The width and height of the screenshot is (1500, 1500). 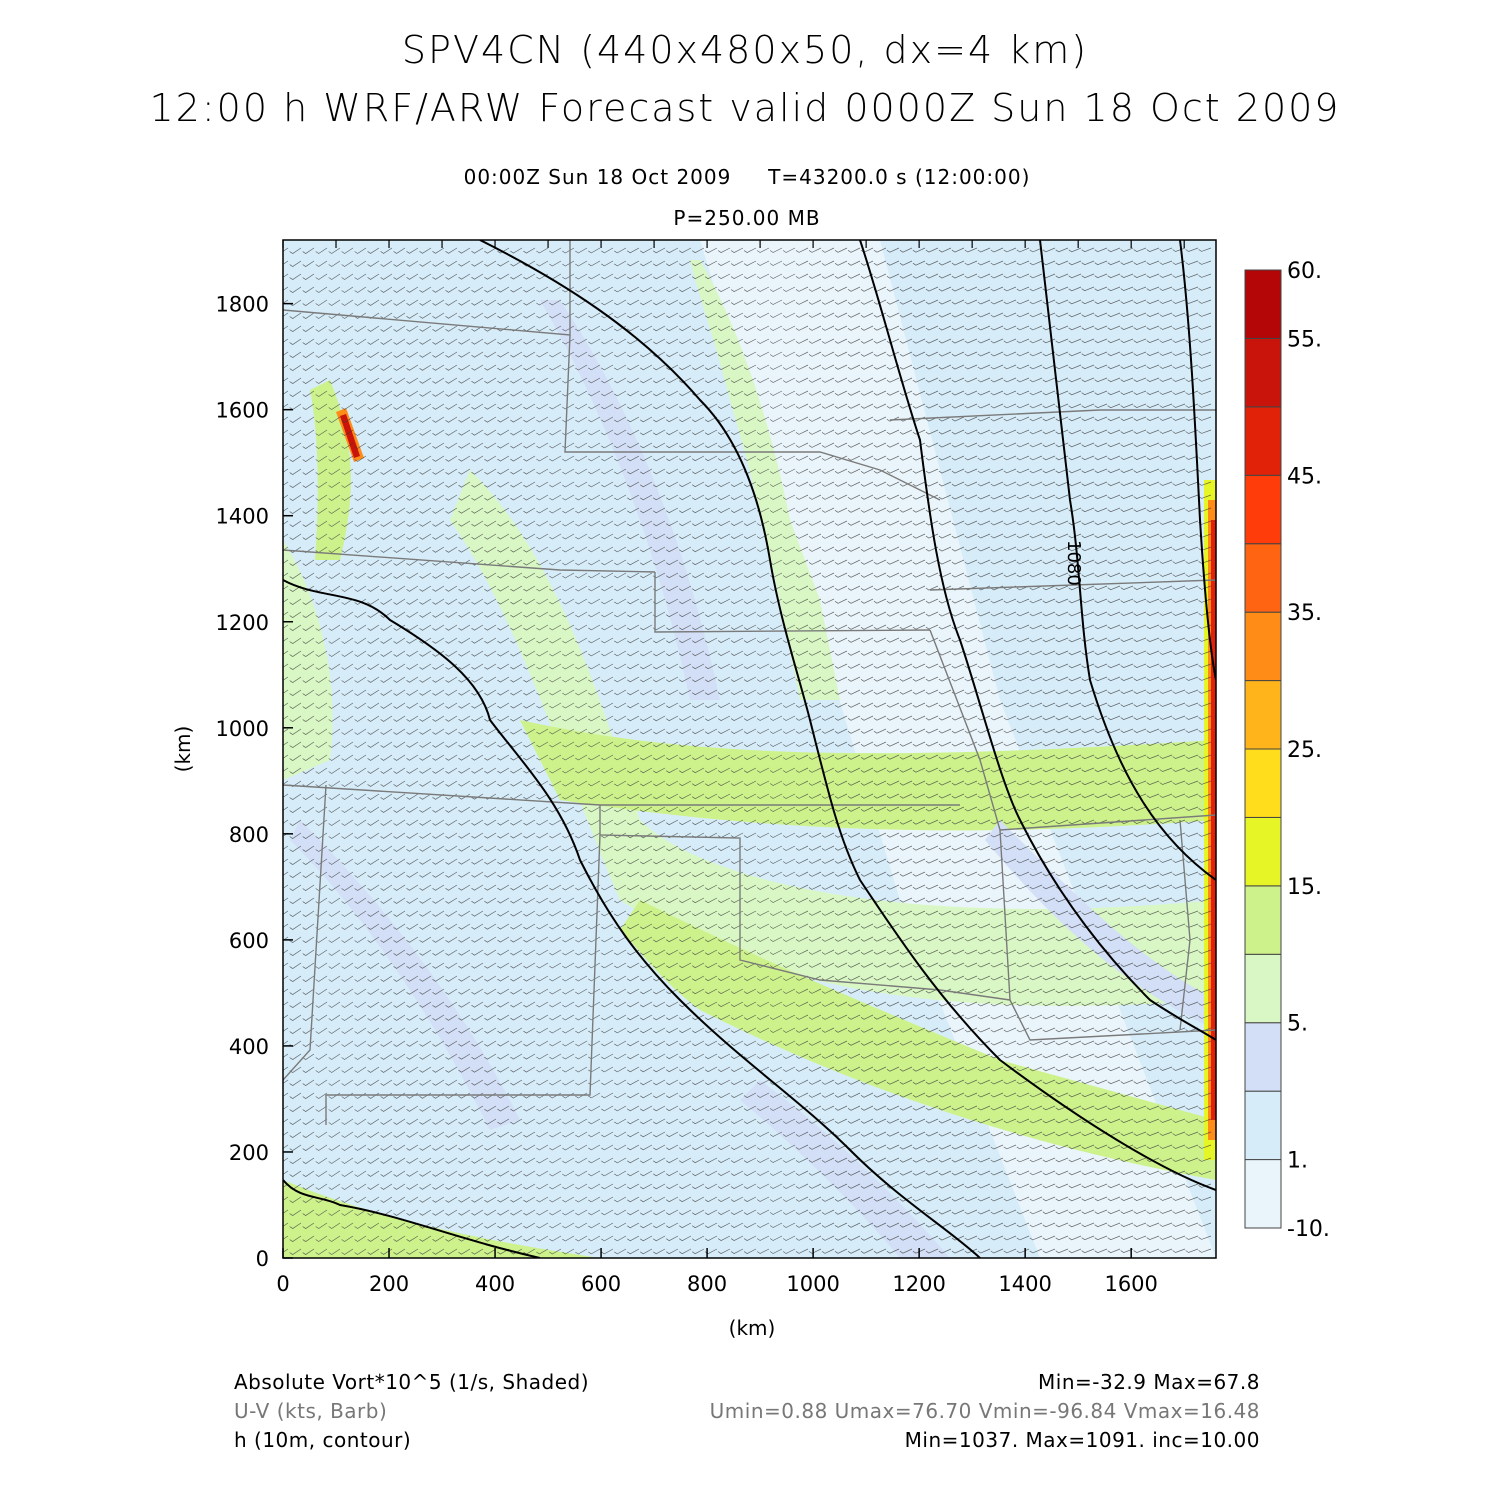 I want to click on colorbar-label: 60., so click(x=1304, y=271).